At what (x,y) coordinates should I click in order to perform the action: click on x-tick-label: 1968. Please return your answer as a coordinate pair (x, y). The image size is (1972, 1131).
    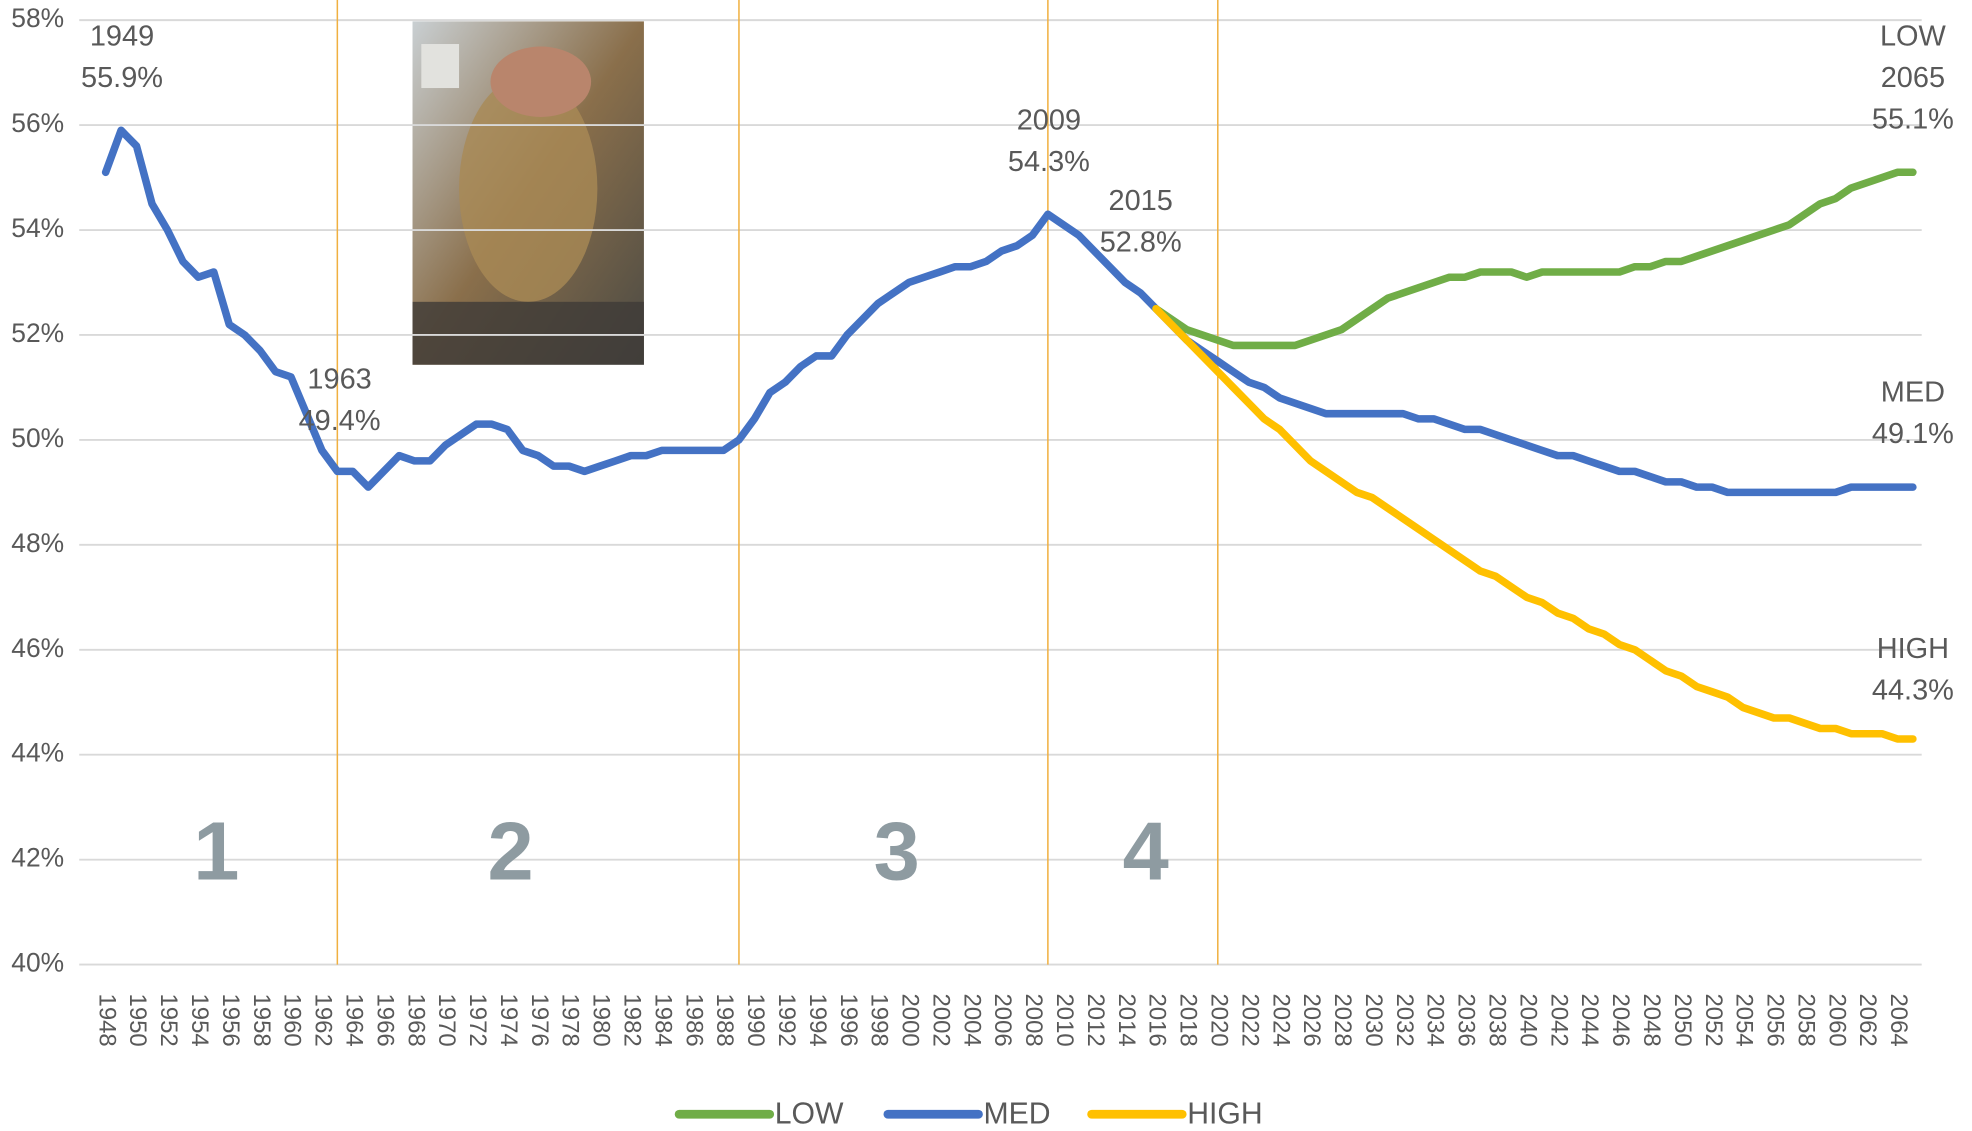
    Looking at the image, I should click on (415, 1020).